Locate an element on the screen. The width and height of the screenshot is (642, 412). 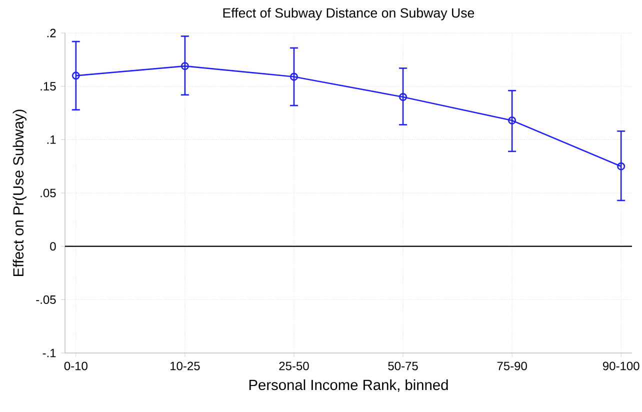
y-axis-title: Effect on Pr(Use Subway) is located at coordinates (19, 193).